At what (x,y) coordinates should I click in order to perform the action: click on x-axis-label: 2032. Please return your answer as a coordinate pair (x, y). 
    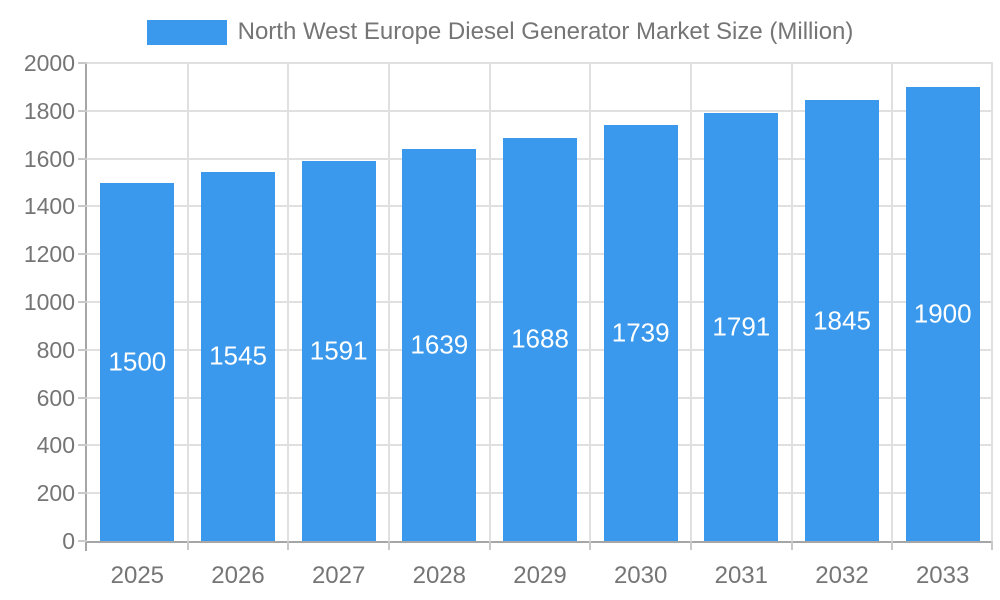
    Looking at the image, I should click on (842, 575).